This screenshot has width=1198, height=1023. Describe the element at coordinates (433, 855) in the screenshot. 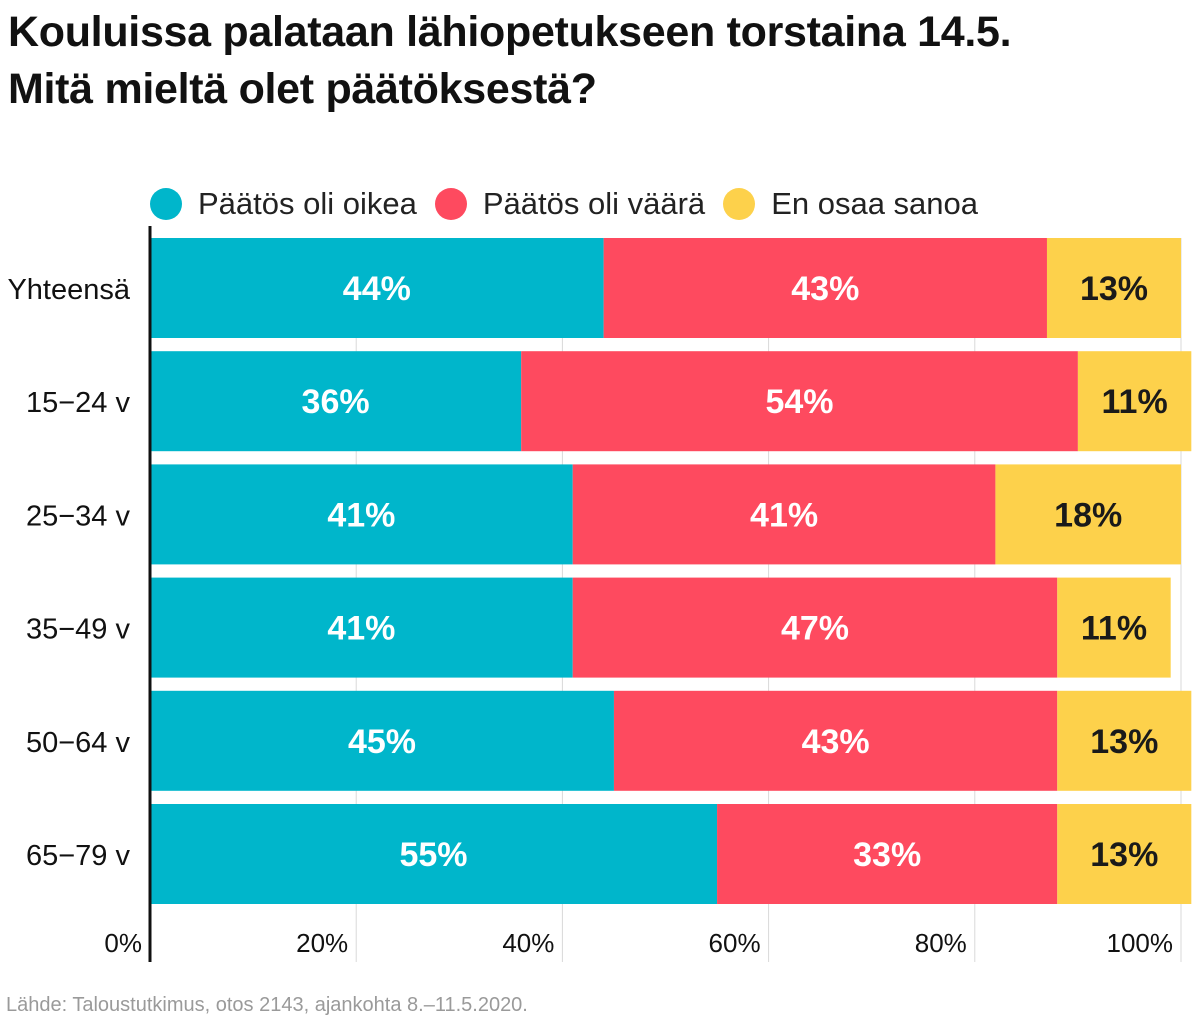

I see `data-label-oikea: 55%` at that location.